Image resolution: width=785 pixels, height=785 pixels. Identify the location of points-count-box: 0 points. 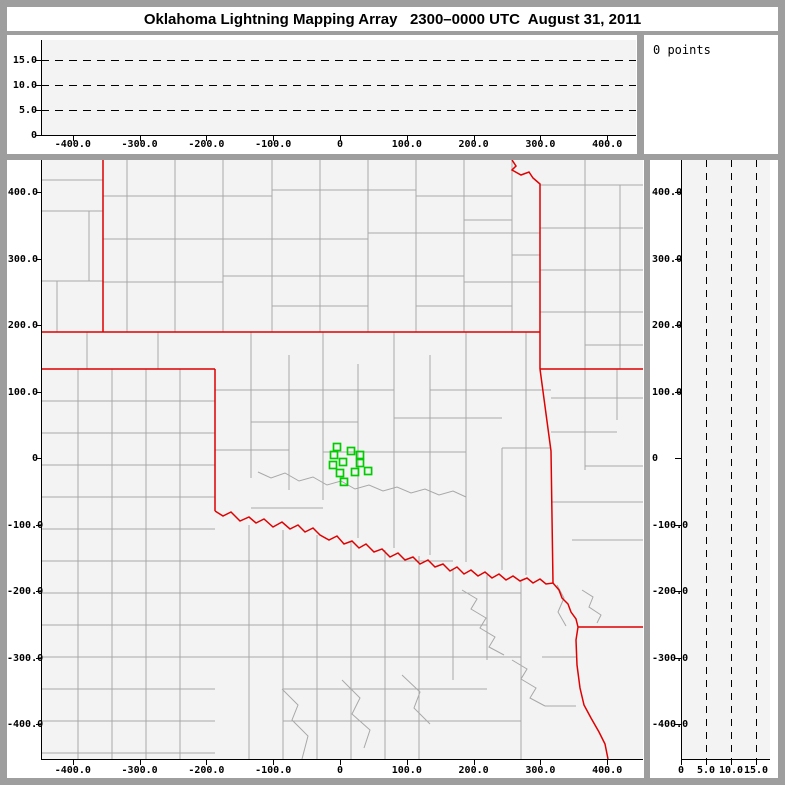
(711, 94).